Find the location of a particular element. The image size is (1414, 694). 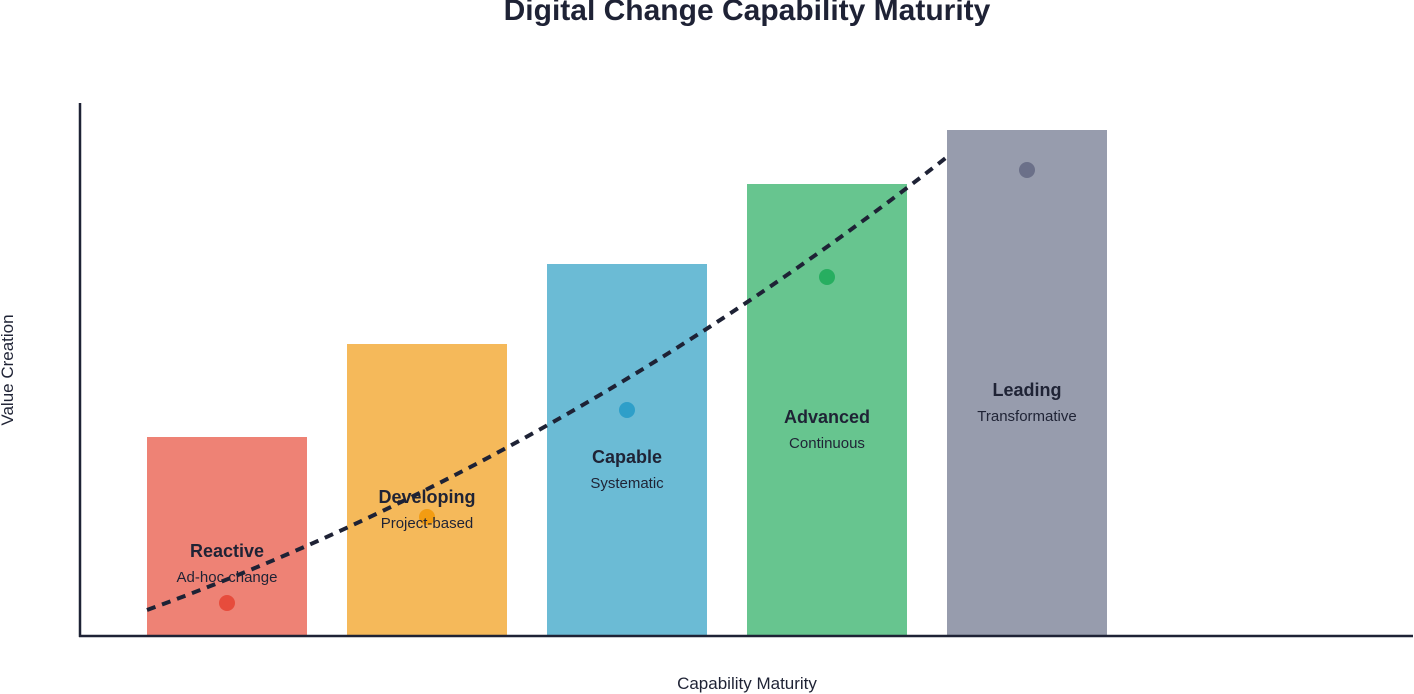

y-axis-label: Value Creation is located at coordinates (8, 370).